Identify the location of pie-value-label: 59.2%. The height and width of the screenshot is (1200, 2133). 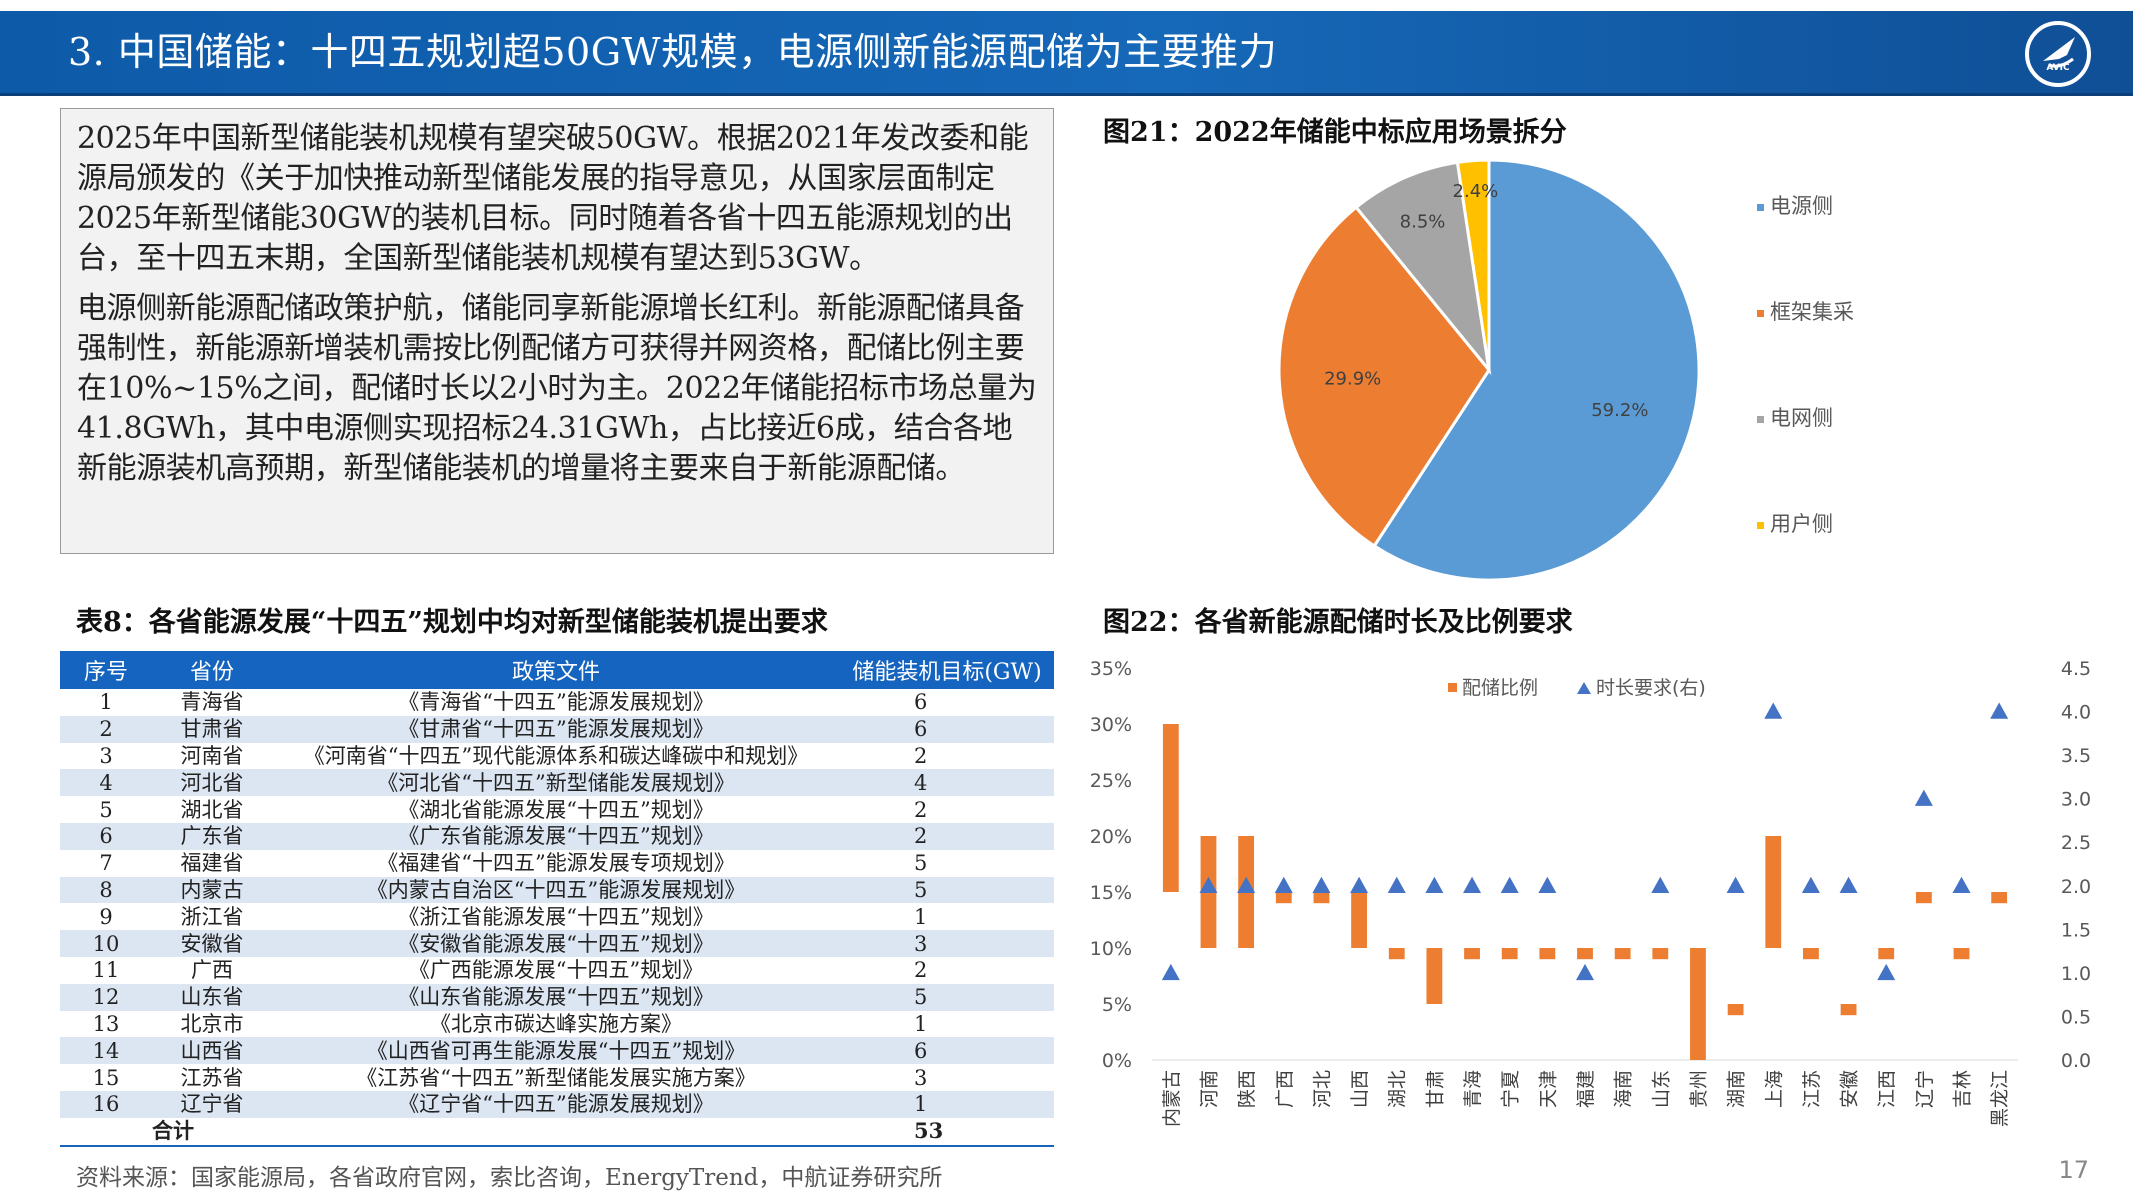
(1619, 410).